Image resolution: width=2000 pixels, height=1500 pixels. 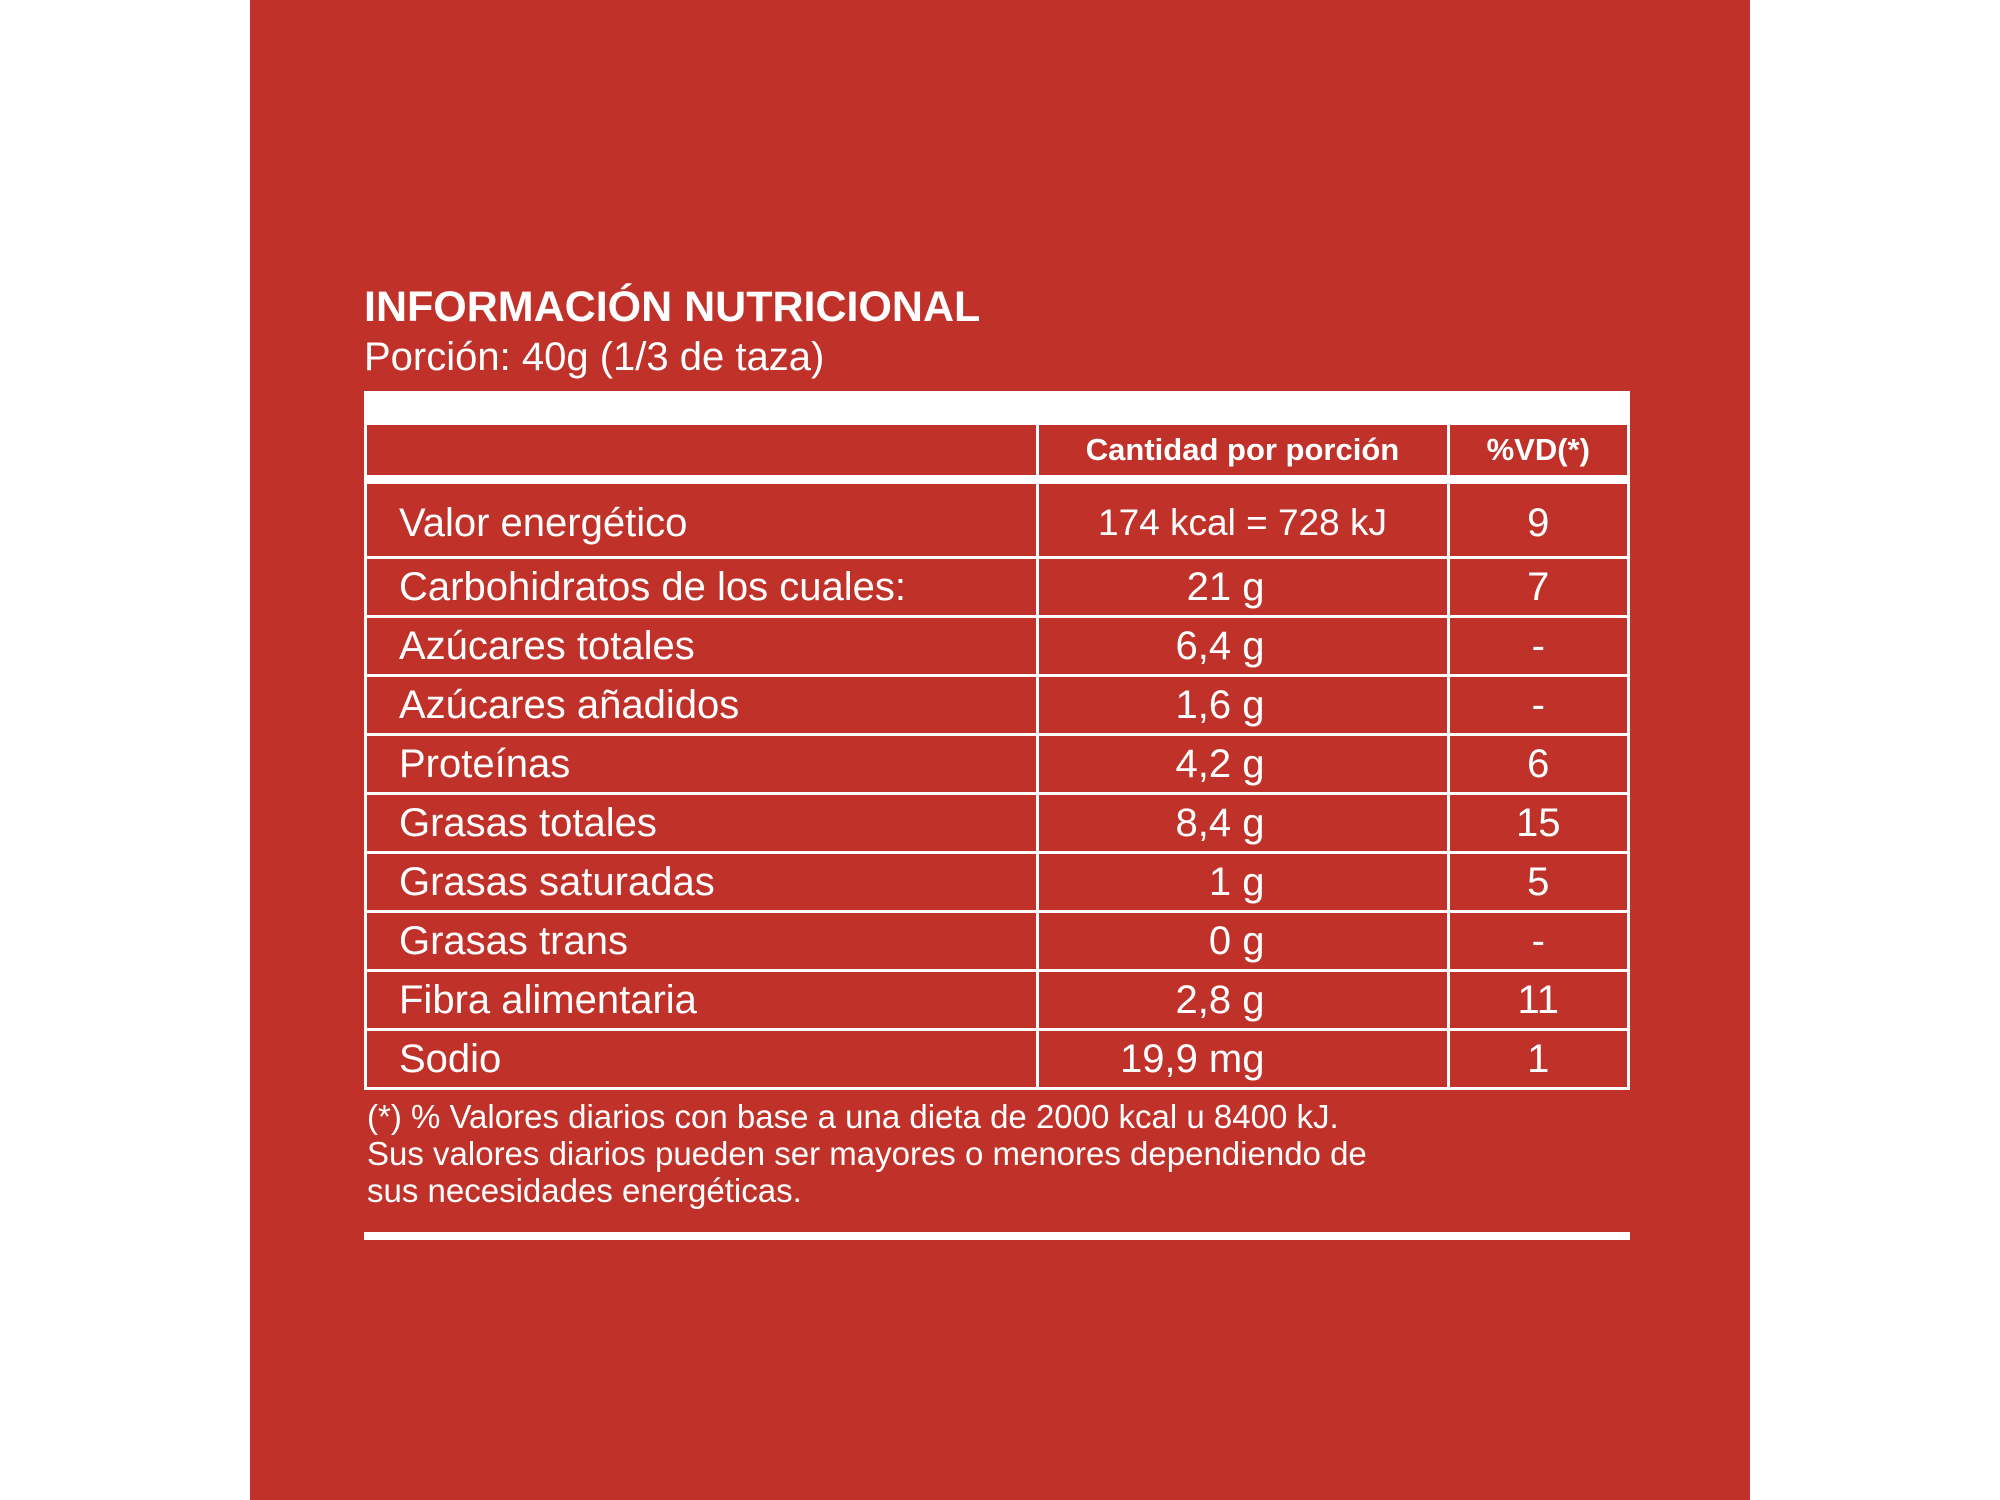 I want to click on table-row: Azúcares totales 6,4 g -, so click(x=997, y=646).